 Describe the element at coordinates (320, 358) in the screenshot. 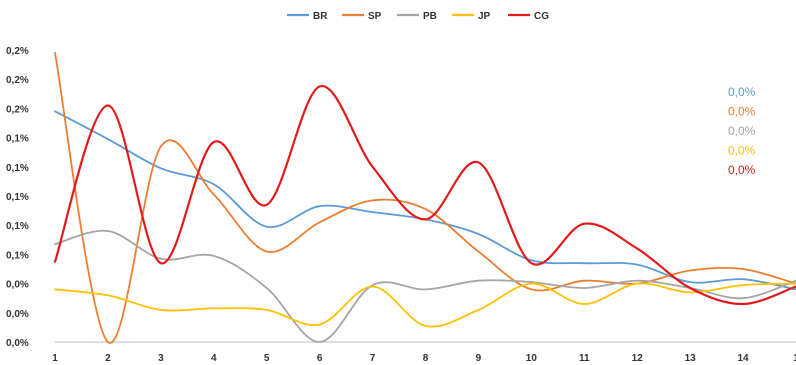

I see `x-tick-label: 6` at that location.